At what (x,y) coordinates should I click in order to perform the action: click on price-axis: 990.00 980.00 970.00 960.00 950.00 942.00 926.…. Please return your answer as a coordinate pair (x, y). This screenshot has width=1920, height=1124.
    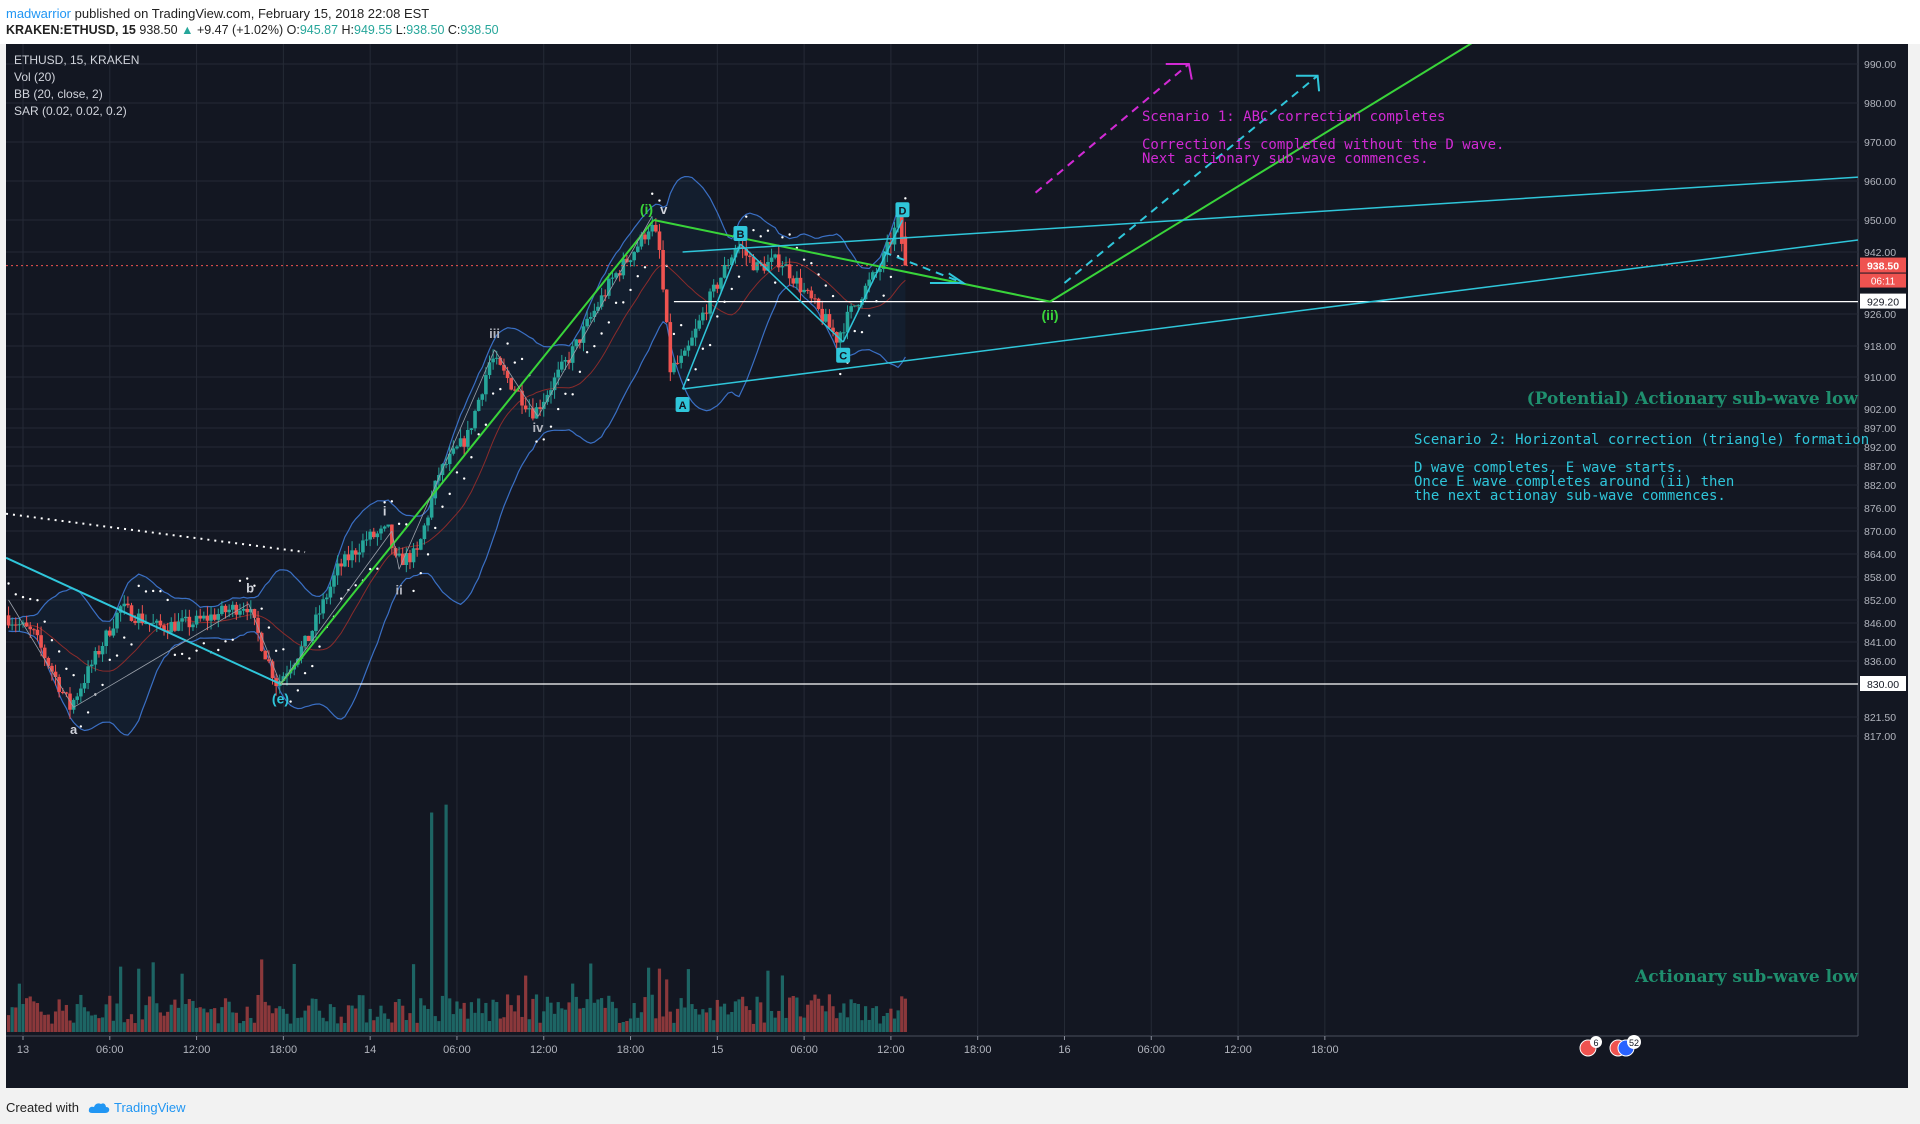
    Looking at the image, I should click on (1880, 401).